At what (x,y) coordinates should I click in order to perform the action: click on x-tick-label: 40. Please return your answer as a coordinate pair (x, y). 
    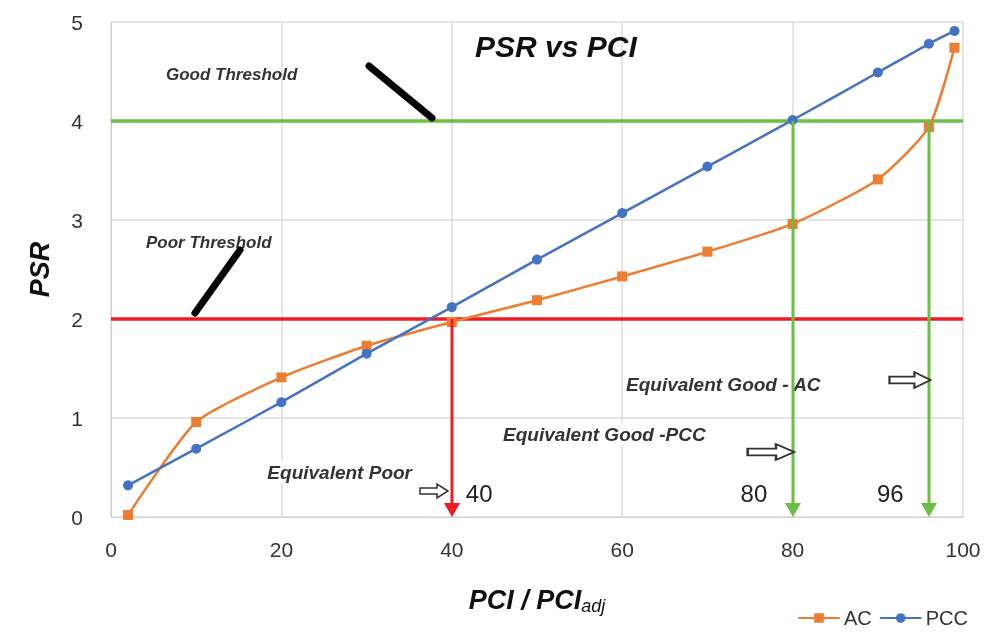
    Looking at the image, I should click on (452, 549).